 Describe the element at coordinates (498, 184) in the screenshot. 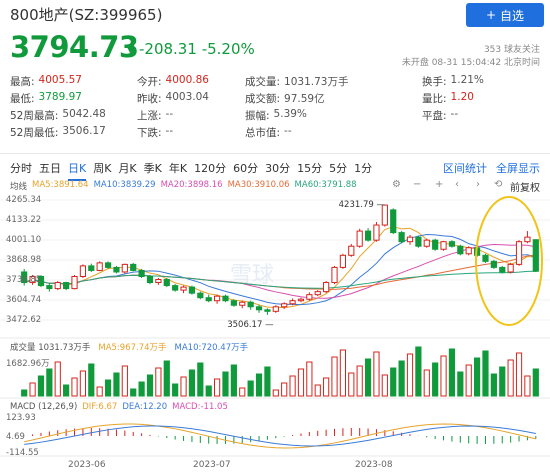

I see `reset-icon: ⟲` at that location.